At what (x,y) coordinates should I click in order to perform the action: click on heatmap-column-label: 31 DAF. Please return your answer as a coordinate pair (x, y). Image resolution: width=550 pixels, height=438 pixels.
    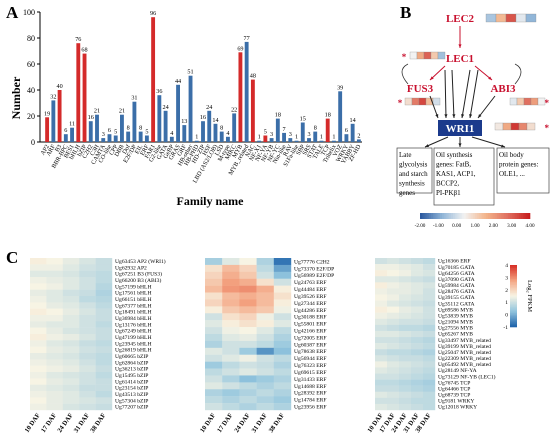
    Looking at the image, I should click on (260, 423).